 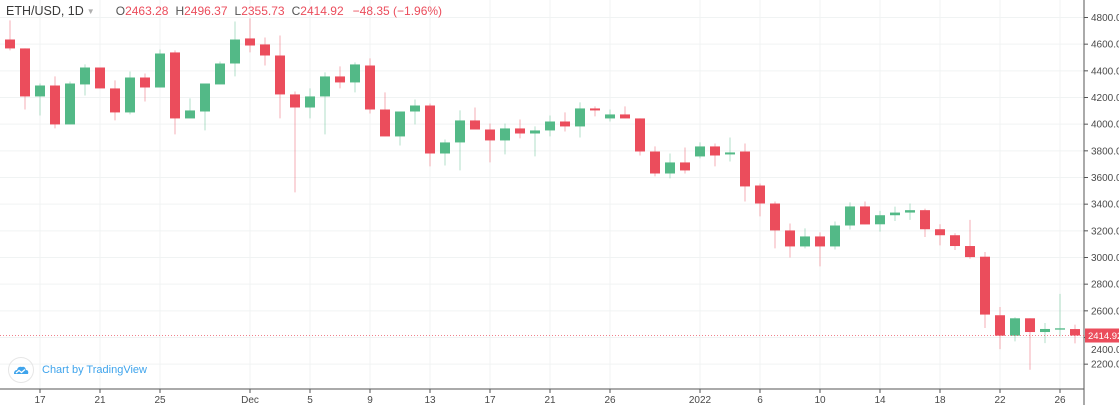 What do you see at coordinates (1105, 71) in the screenshot?
I see `y-tick-label: 4400.00` at bounding box center [1105, 71].